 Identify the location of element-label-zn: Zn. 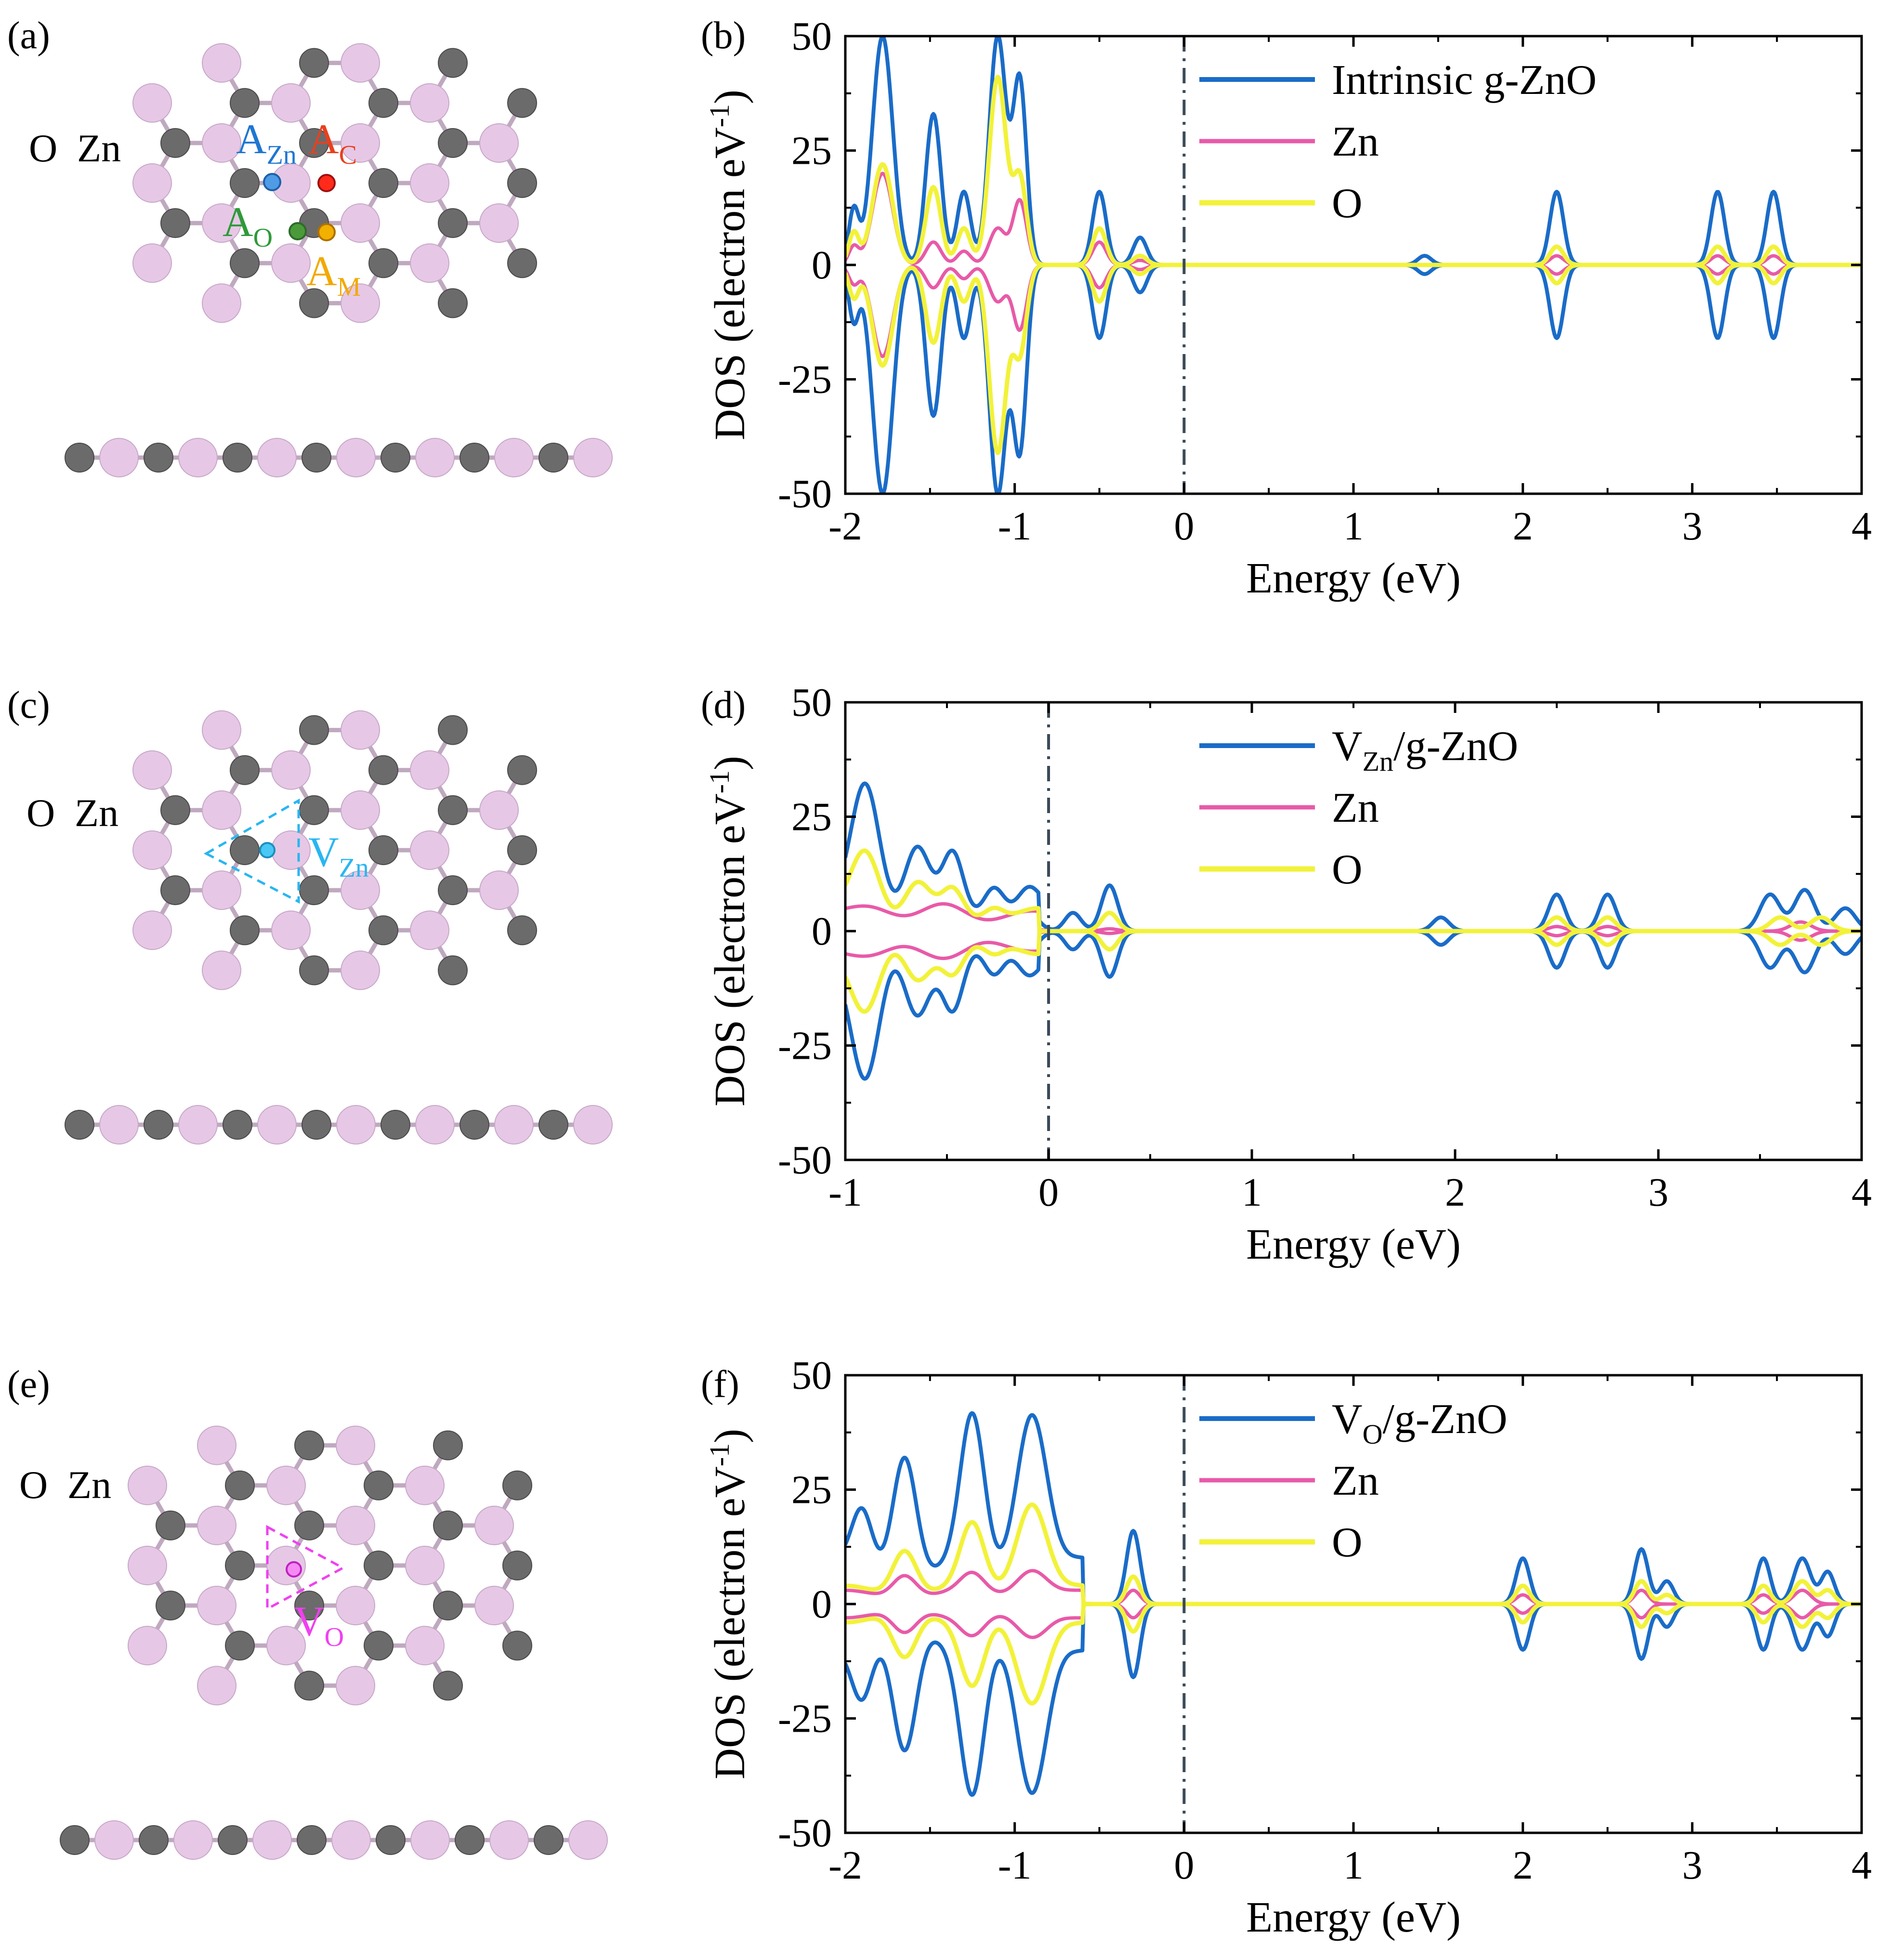
(99, 148).